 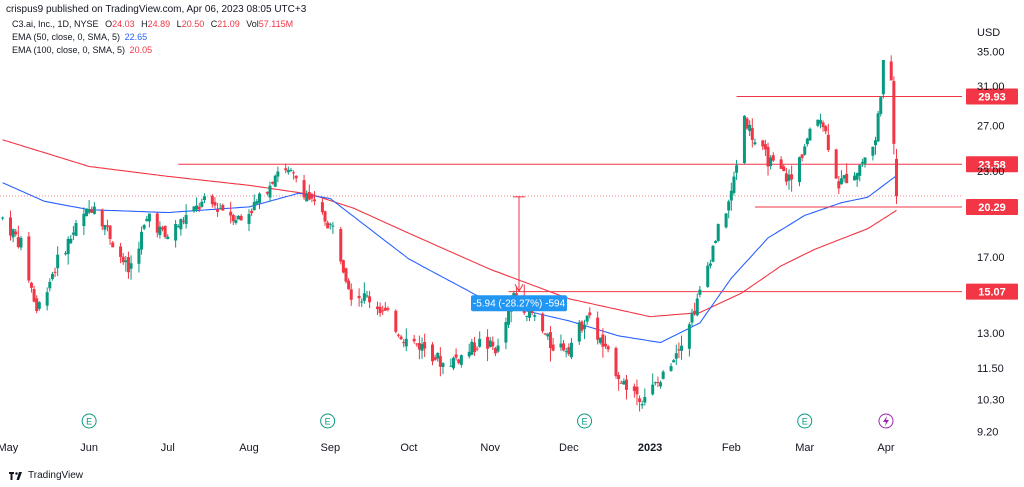 I want to click on legend-ema50-row: EMA (50, close, 0, SMA, 5) 22.65, so click(x=152, y=37).